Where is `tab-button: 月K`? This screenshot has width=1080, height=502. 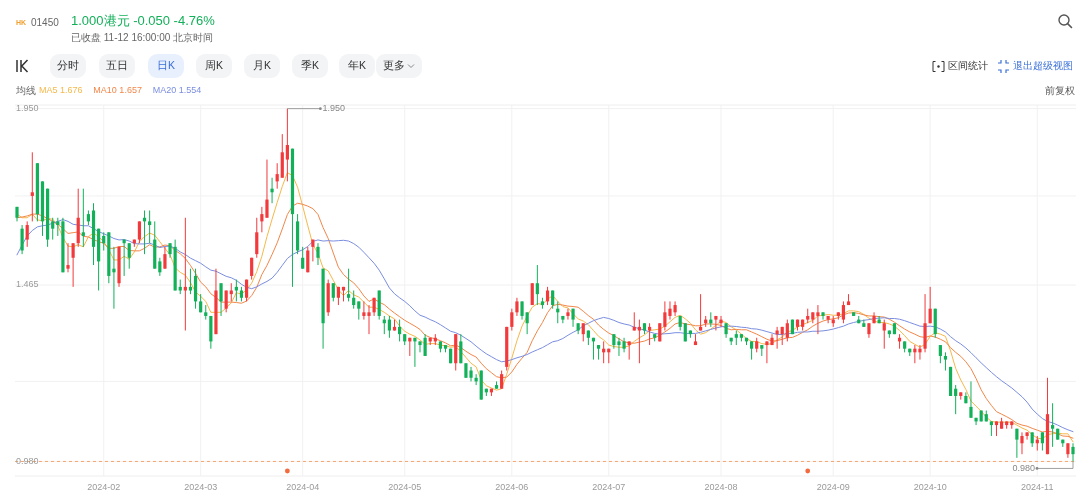
tab-button: 月K is located at coordinates (262, 66).